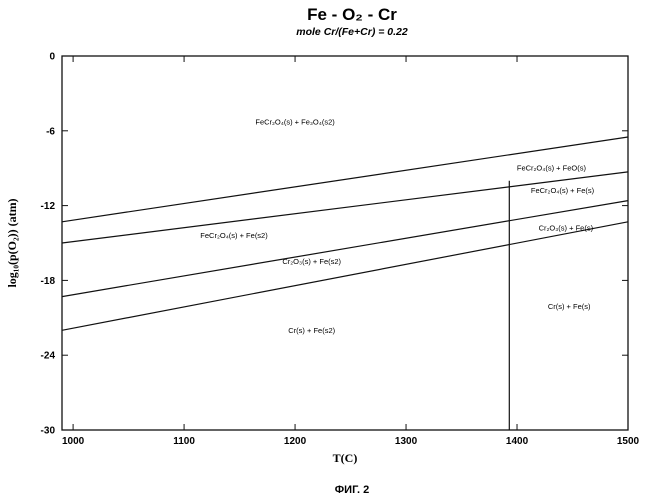 This screenshot has height=499, width=652. What do you see at coordinates (552, 168) in the screenshot?
I see `region-label: FeCr₂O₄(s) + FeO(s)` at bounding box center [552, 168].